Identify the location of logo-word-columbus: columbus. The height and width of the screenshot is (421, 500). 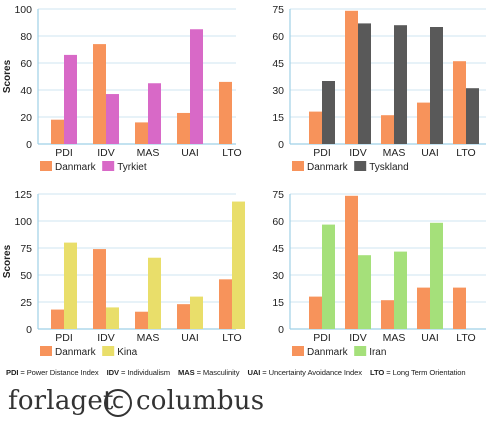
(200, 401).